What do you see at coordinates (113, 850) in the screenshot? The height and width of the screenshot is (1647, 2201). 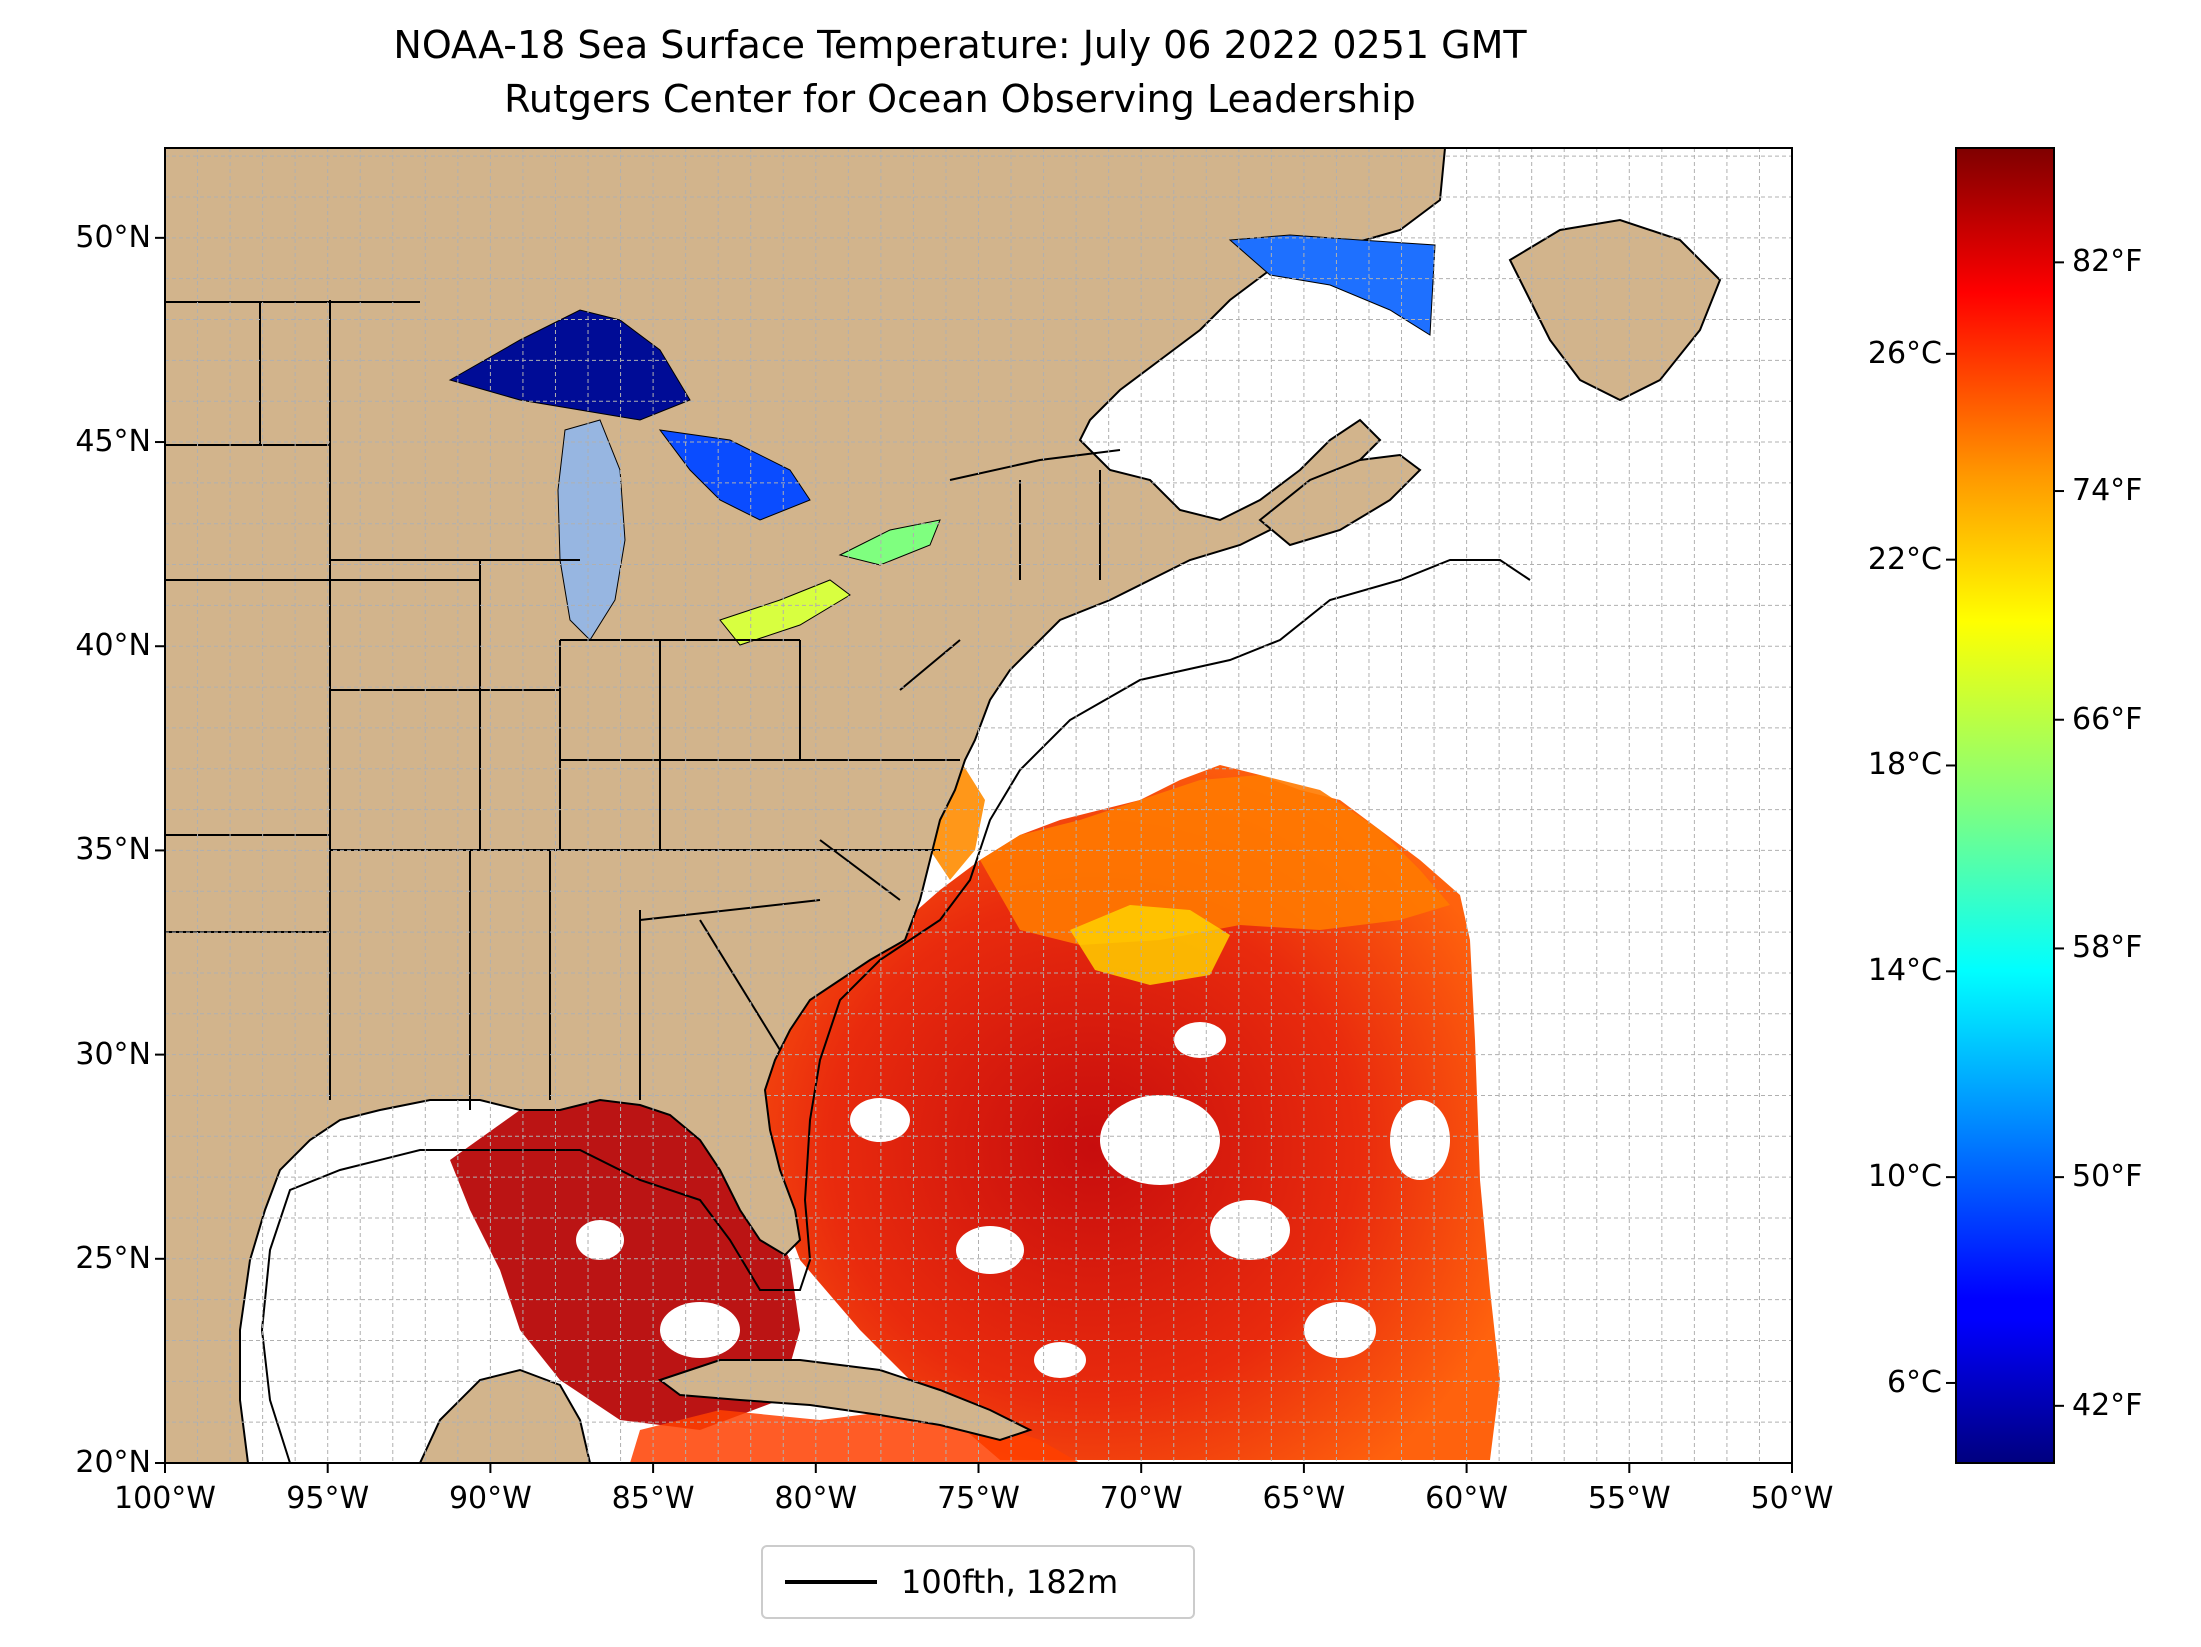 I see `lat-tick-label: 35°N` at bounding box center [113, 850].